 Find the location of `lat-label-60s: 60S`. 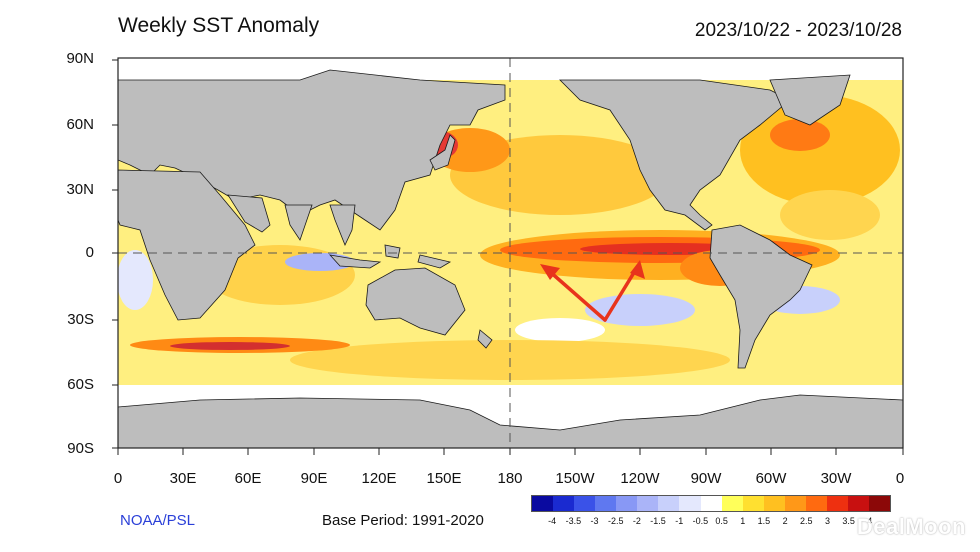

lat-label-60s: 60S is located at coordinates (80, 384).